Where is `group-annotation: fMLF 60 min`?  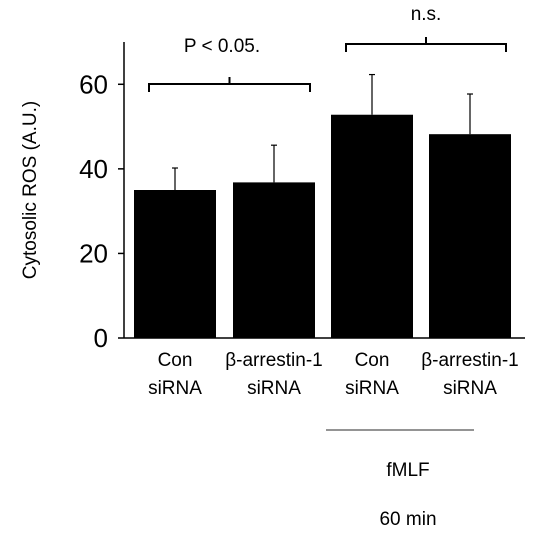 group-annotation: fMLF 60 min is located at coordinates (400, 479).